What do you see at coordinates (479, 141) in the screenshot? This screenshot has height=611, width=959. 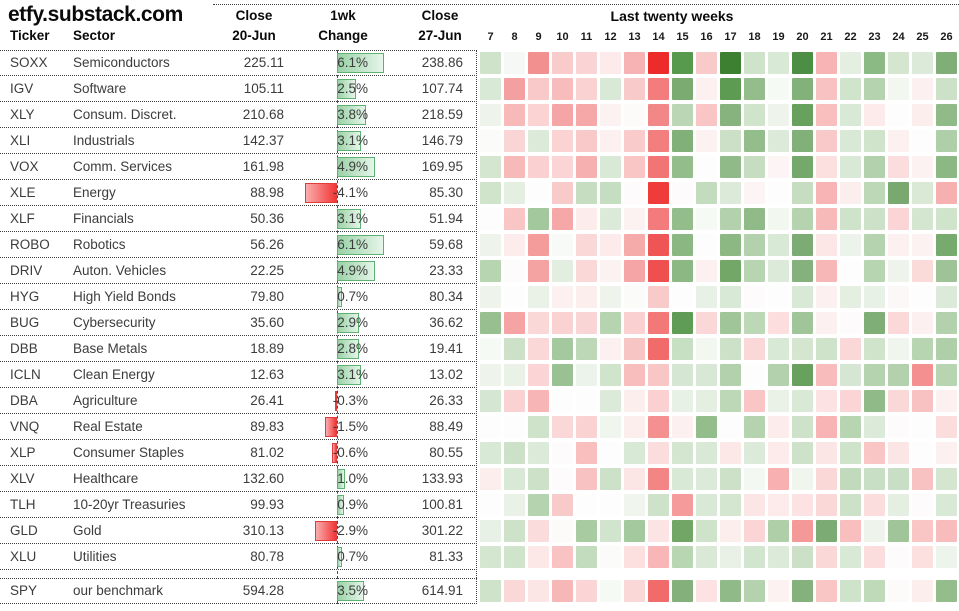 I see `table-row: XLI Industrials 142.37 3.1% 146.79` at bounding box center [479, 141].